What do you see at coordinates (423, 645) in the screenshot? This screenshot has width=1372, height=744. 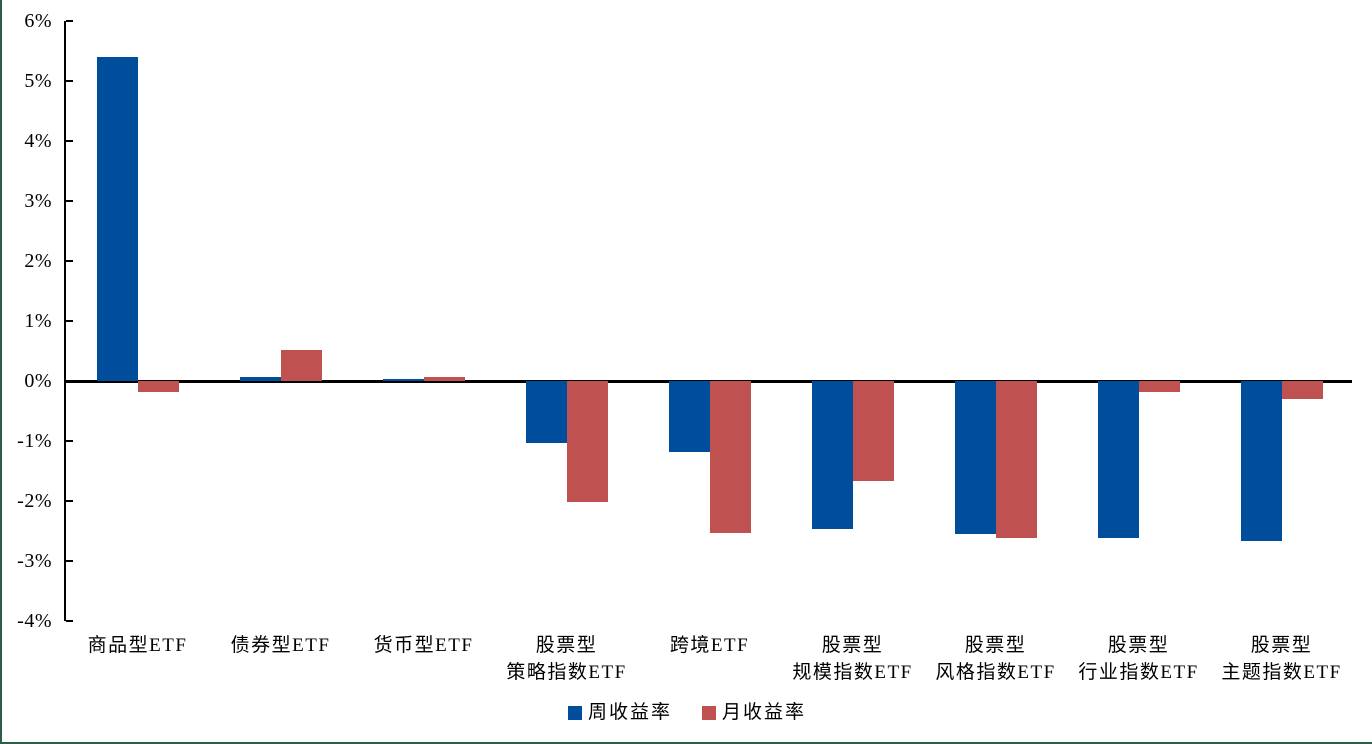 I see `x-axis-category-label: 货币型ETF` at bounding box center [423, 645].